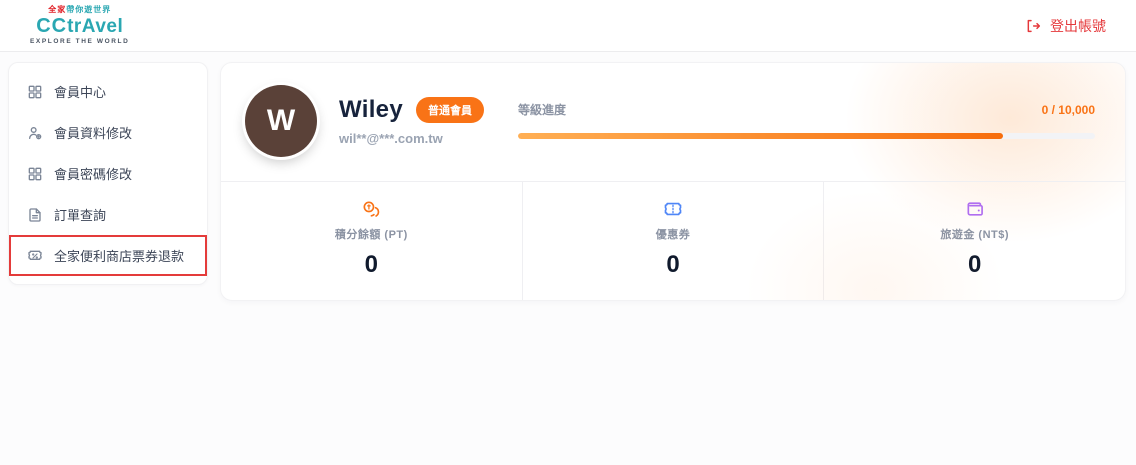 This screenshot has width=1136, height=465. What do you see at coordinates (93, 133) in the screenshot?
I see `sidebar-item-label: 會員資料修改` at bounding box center [93, 133].